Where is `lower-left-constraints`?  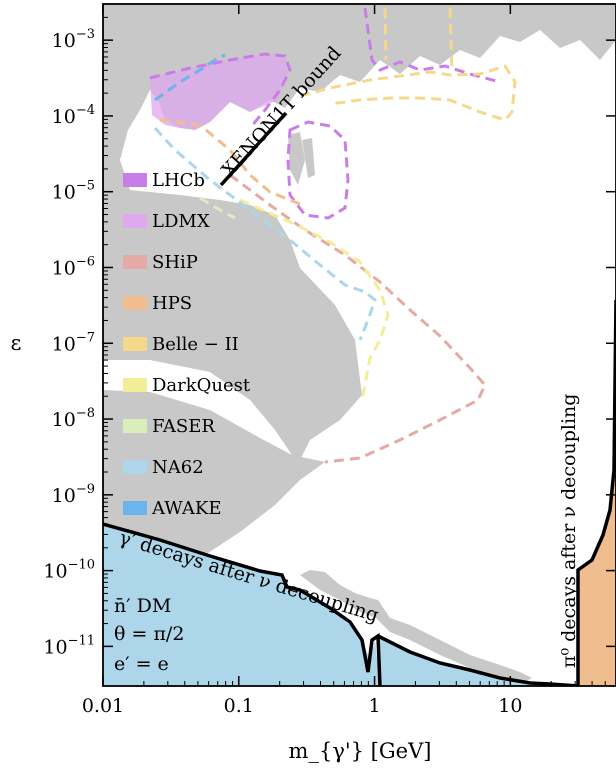 lower-left-constraints is located at coordinates (214, 487).